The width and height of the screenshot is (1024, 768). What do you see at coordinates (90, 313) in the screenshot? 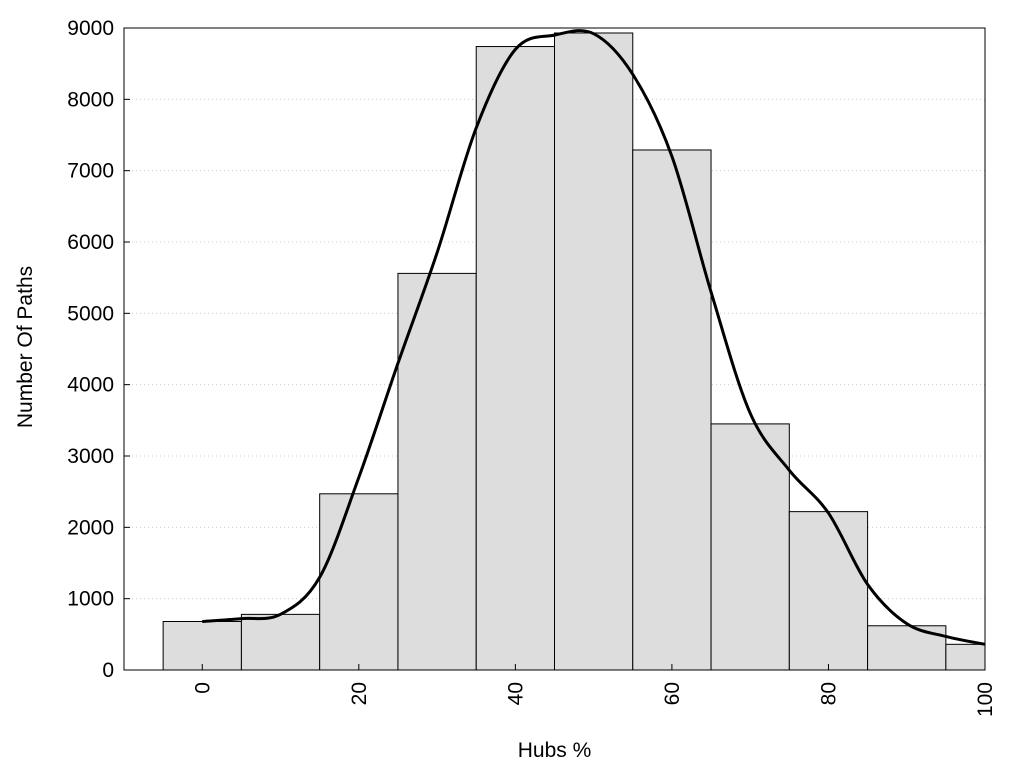
I see `y-tick-label: 5000` at bounding box center [90, 313].